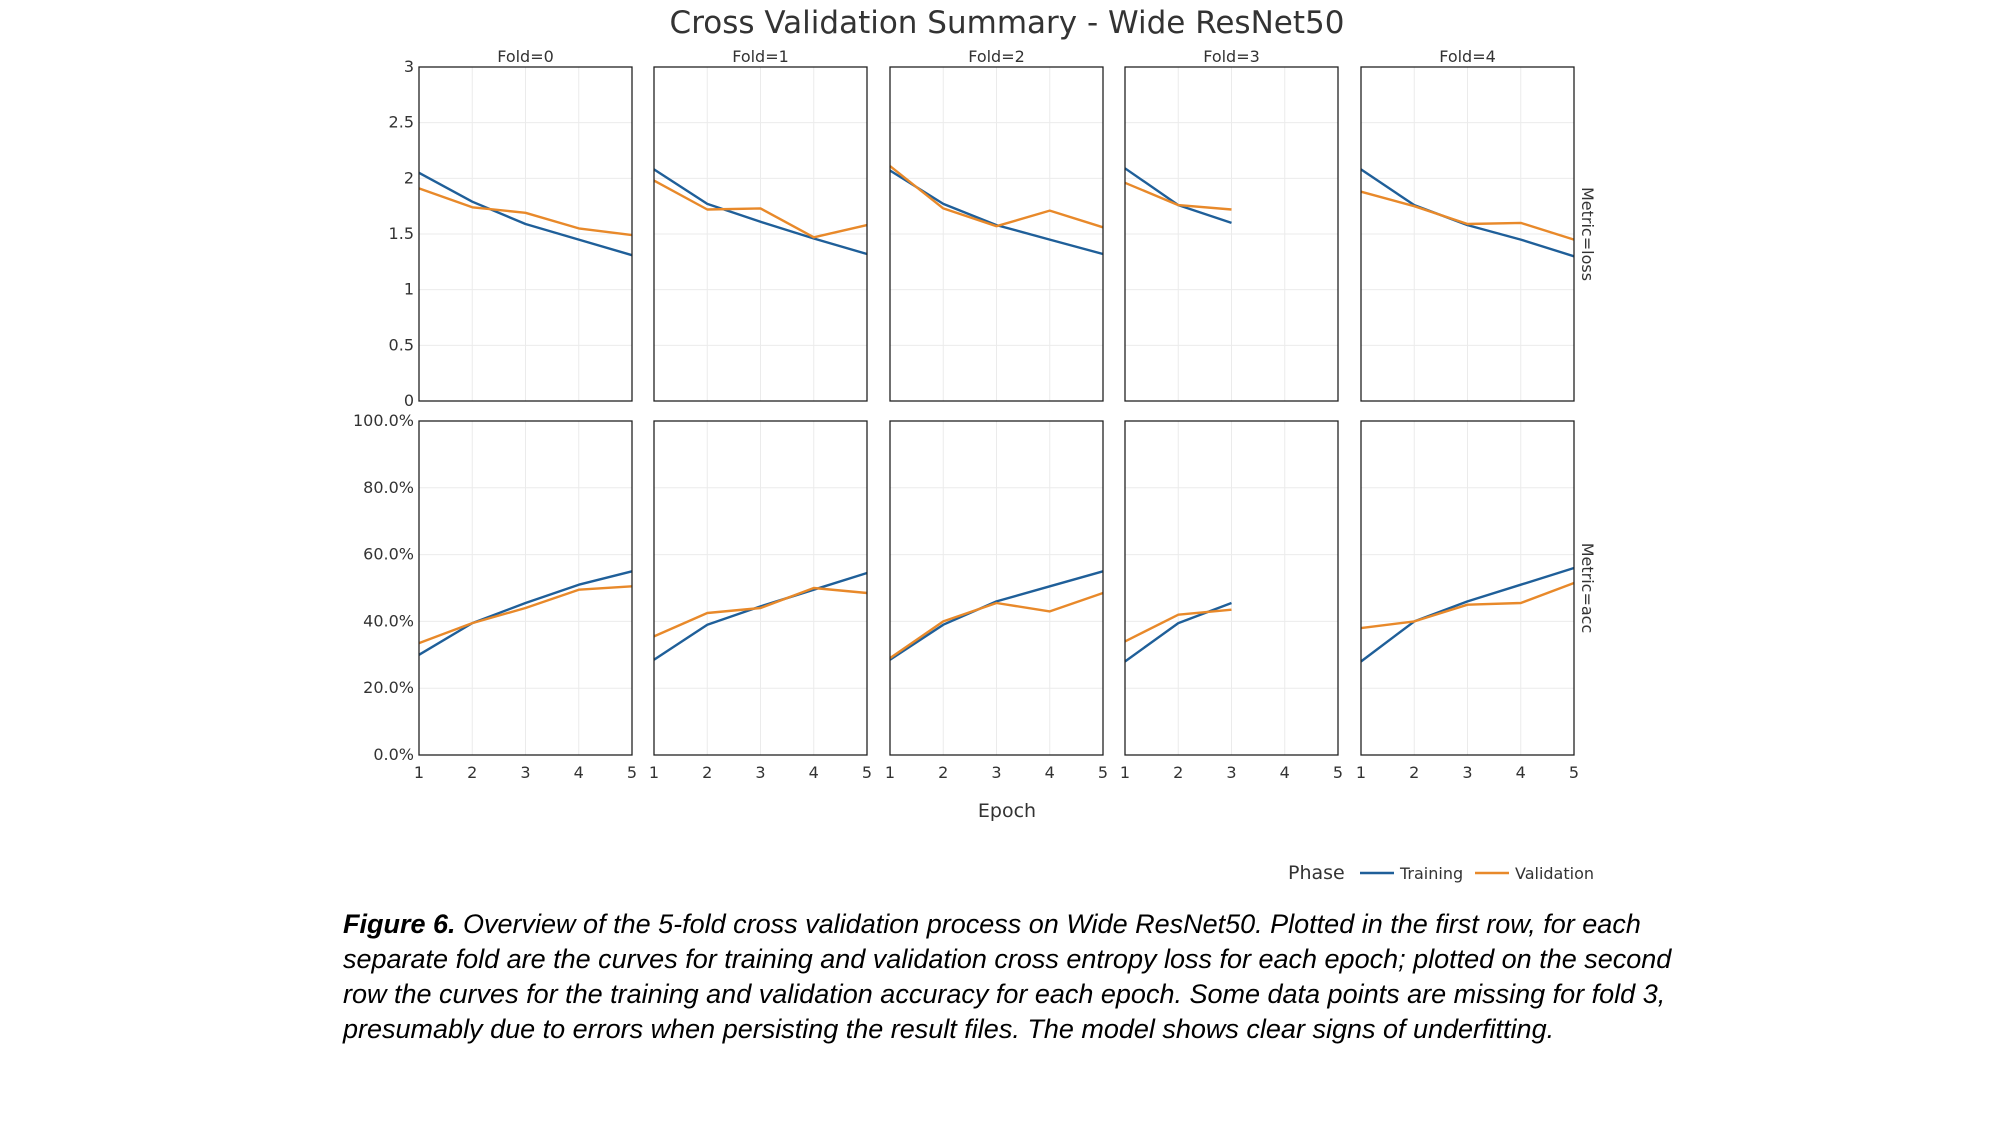 This screenshot has height=1125, width=2000. Describe the element at coordinates (1587, 234) in the screenshot. I see `metric-row-label: Metric=loss` at that location.